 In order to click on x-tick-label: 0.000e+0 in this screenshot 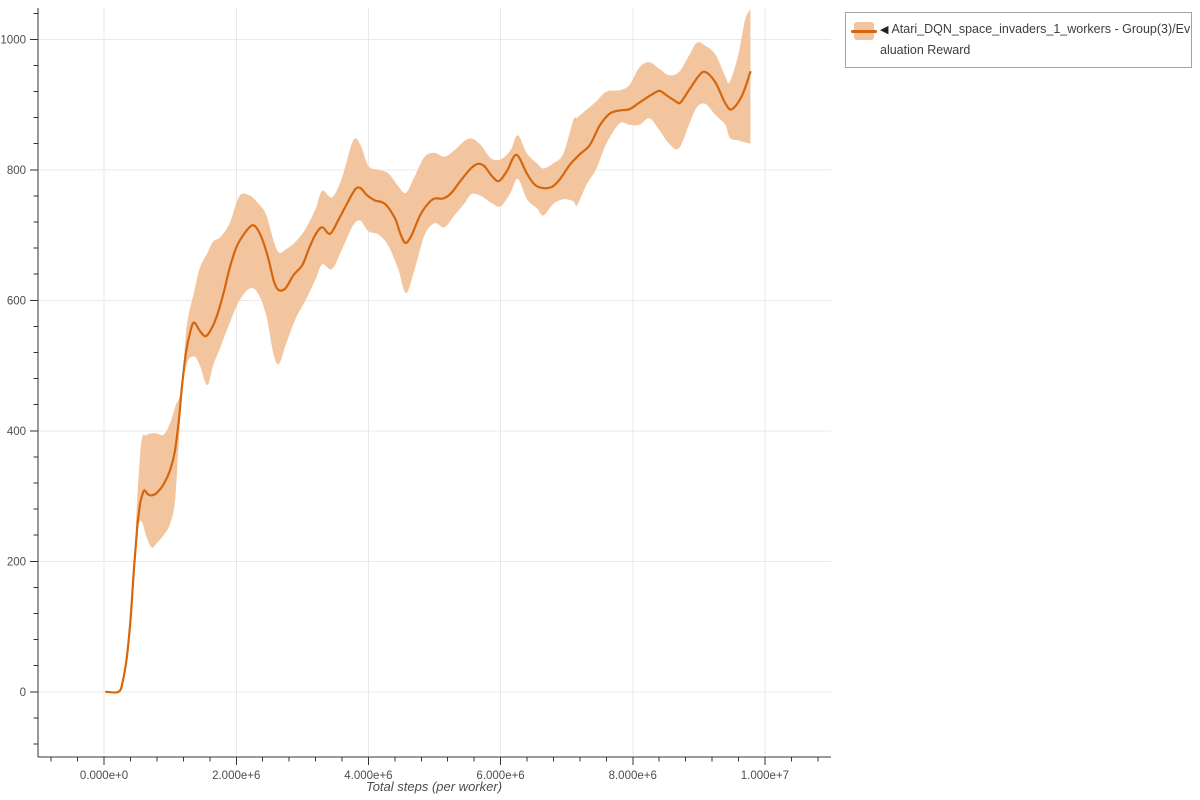, I will do `click(104, 776)`.